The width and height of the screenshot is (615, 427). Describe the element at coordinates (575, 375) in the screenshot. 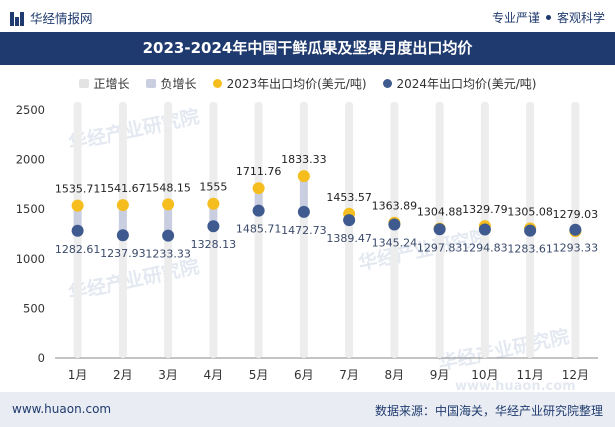

I see `x-tick-label: 12月` at that location.